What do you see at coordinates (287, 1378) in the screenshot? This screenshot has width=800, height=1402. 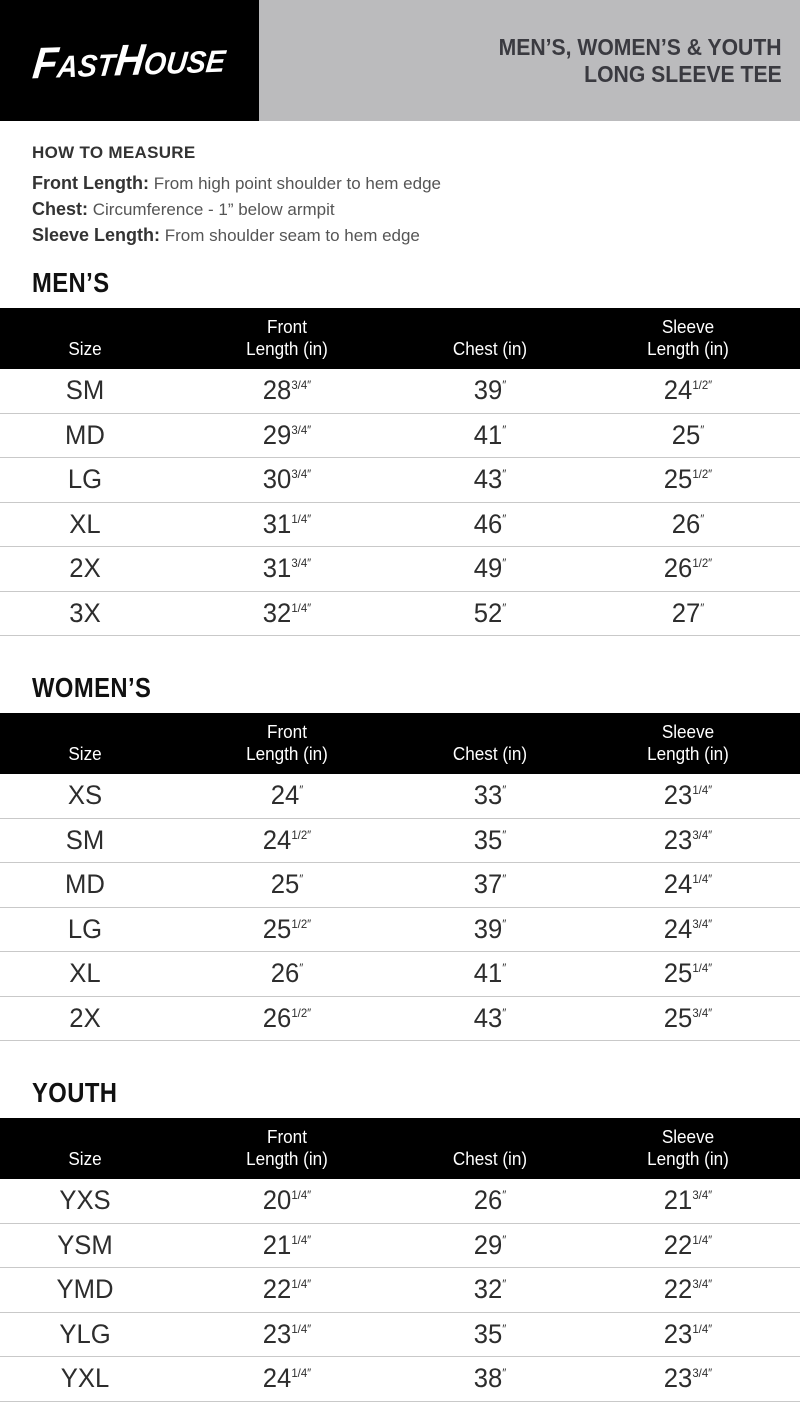 I see `front-length-cell: 241/4″` at bounding box center [287, 1378].